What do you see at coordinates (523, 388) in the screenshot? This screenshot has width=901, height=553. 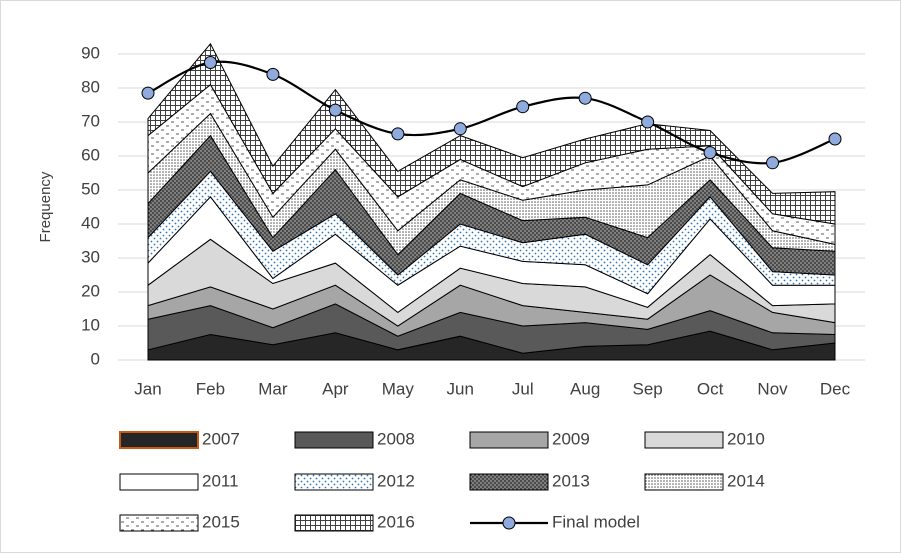 I see `x-tick-label: Jul` at bounding box center [523, 388].